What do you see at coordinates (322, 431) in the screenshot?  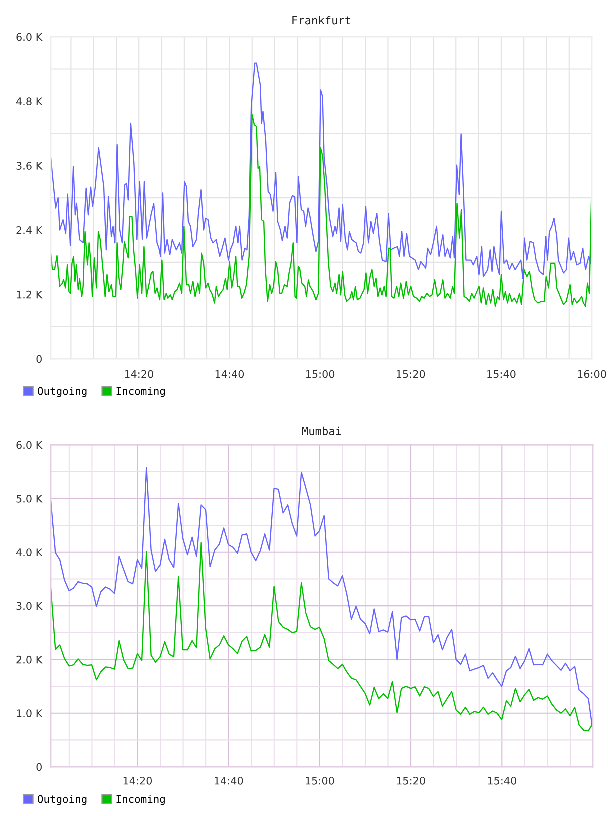 I see `chart-title: Mumbai` at bounding box center [322, 431].